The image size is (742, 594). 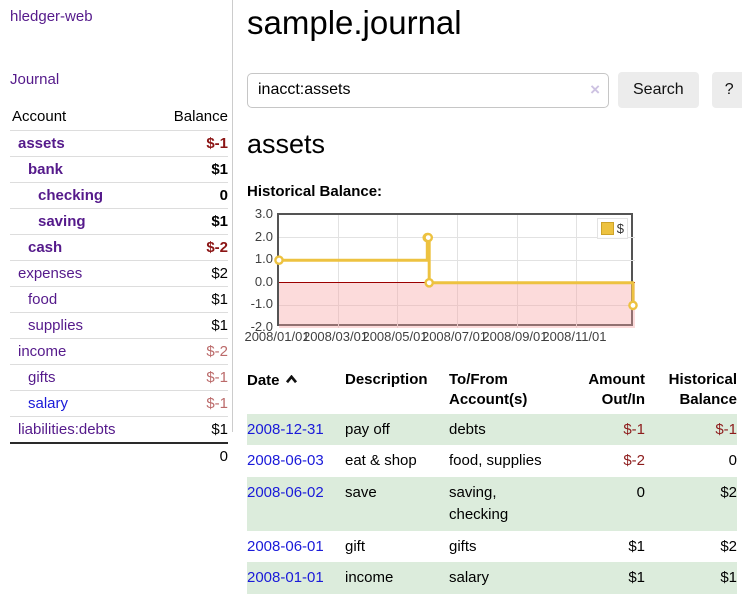 What do you see at coordinates (50, 273) in the screenshot?
I see `account-link-expenses: expenses` at bounding box center [50, 273].